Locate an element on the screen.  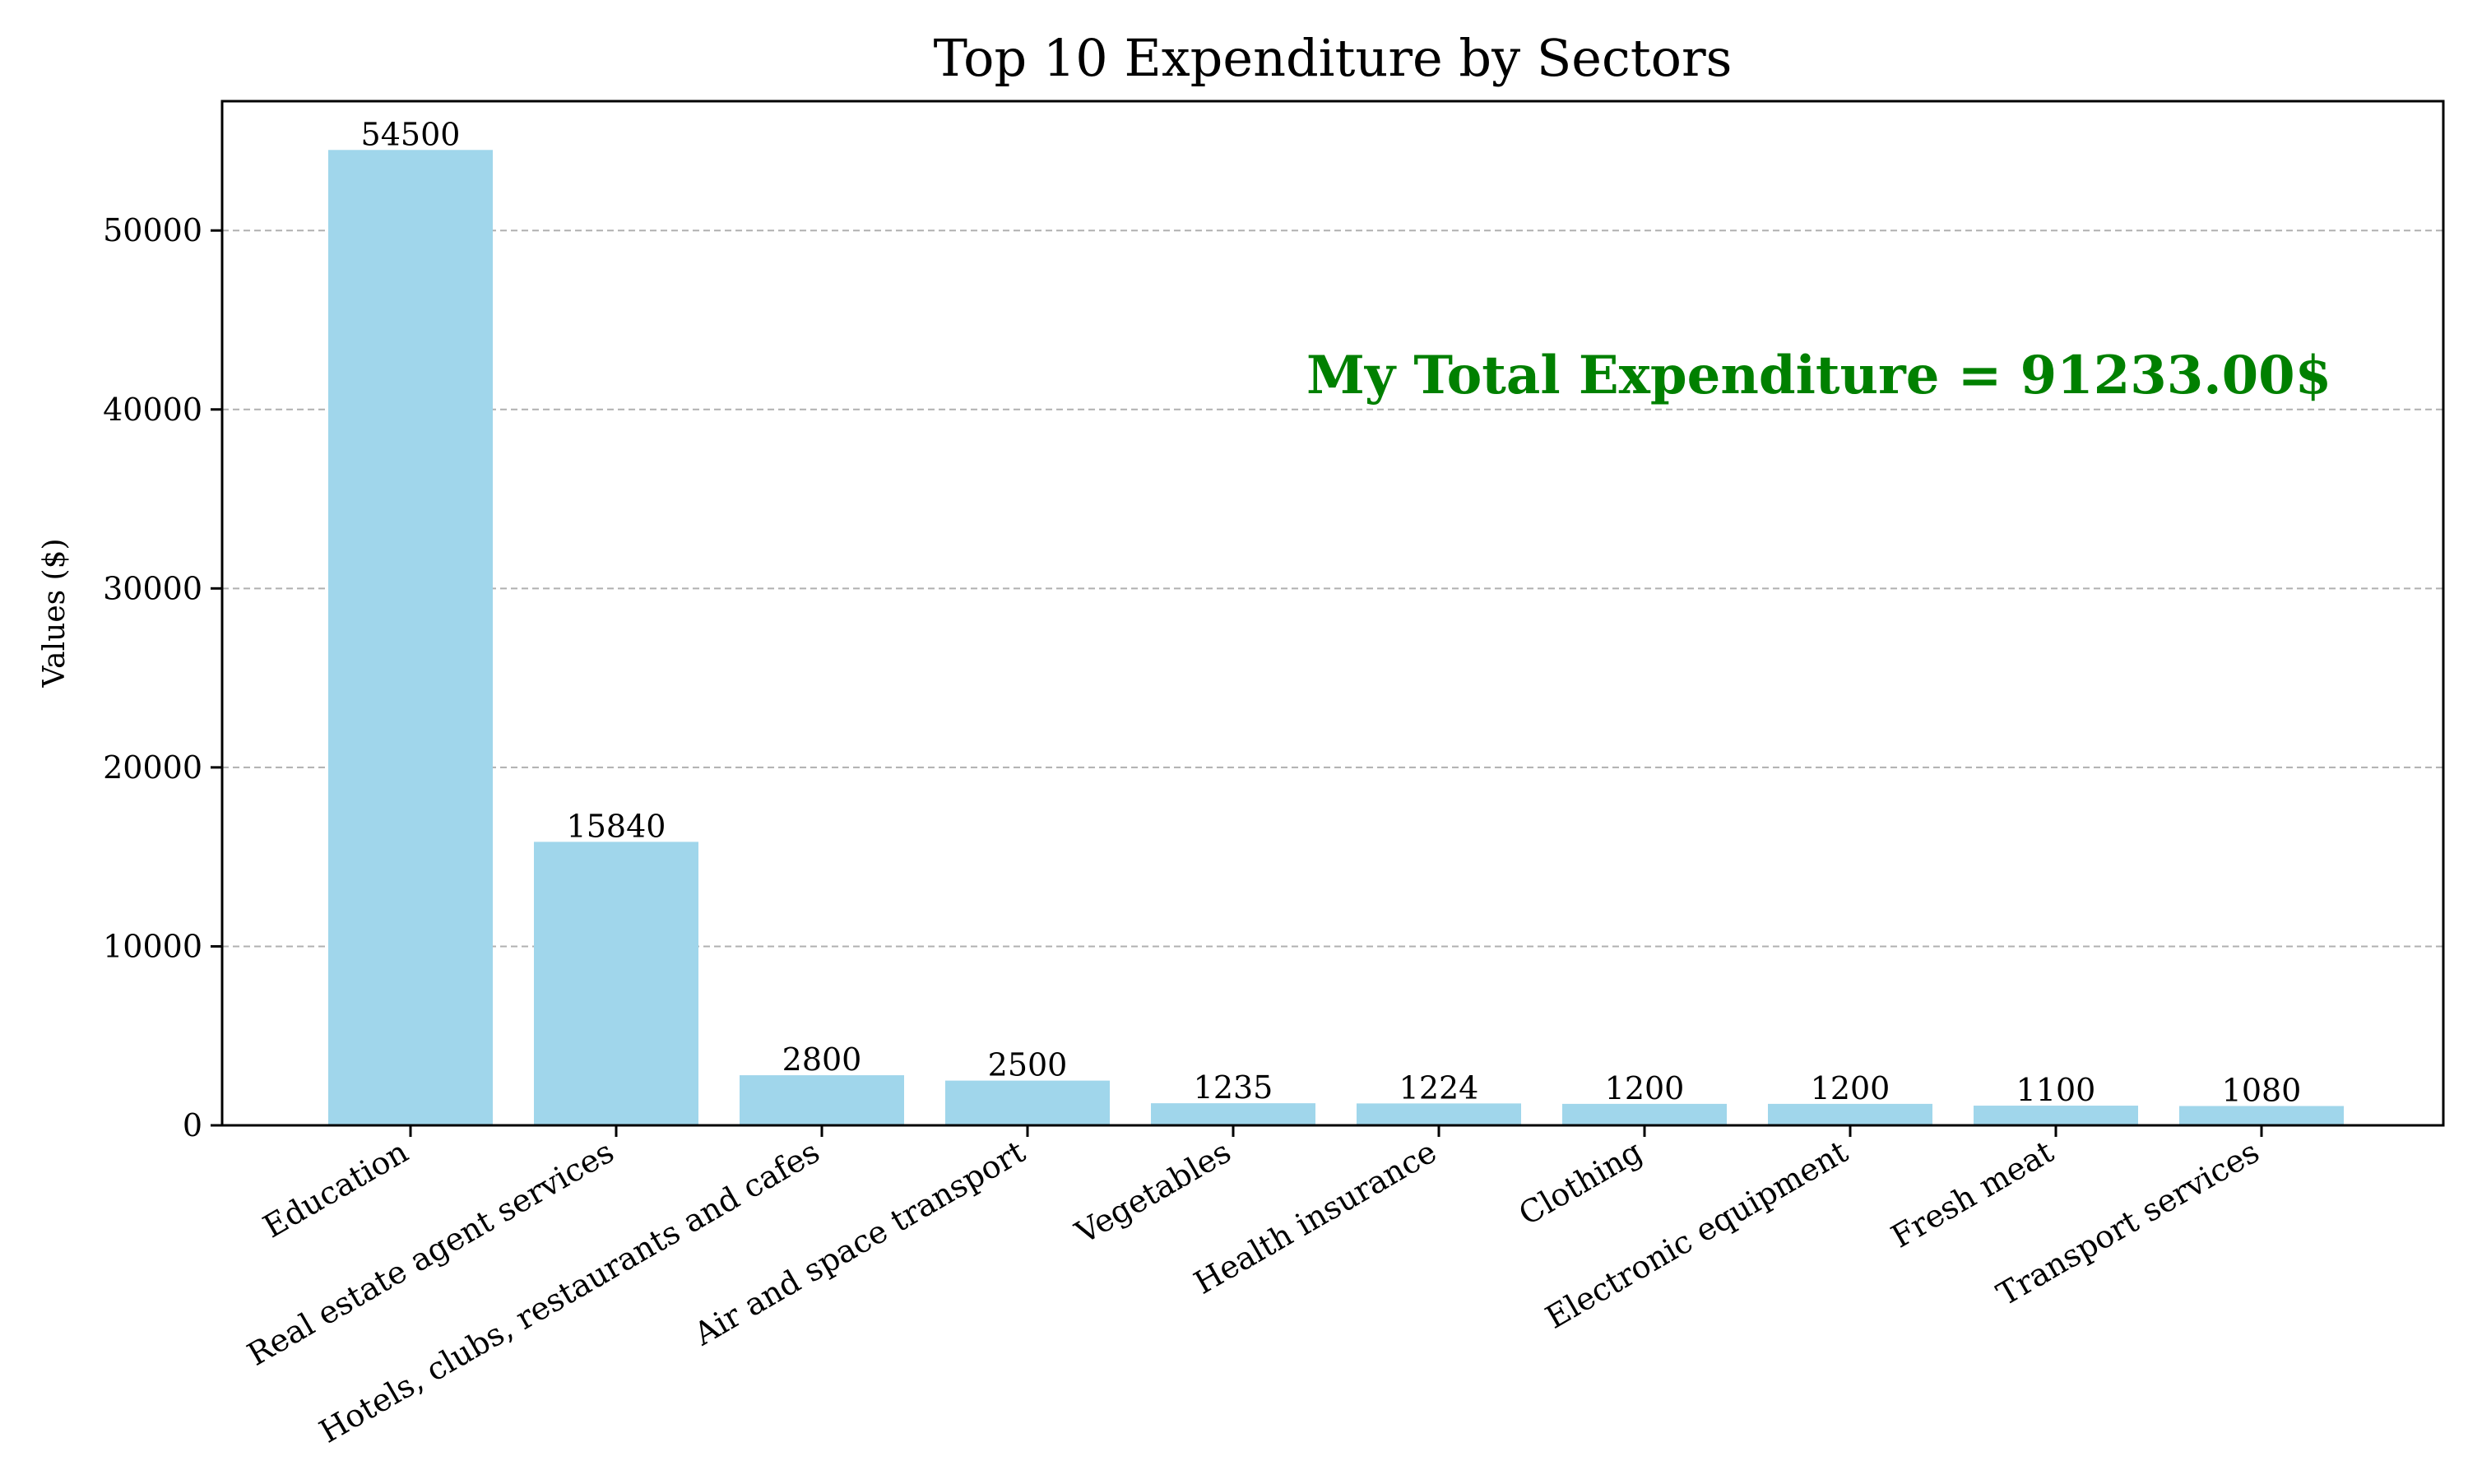
x-tick-label: Vegetables is located at coordinates (1152, 1192).